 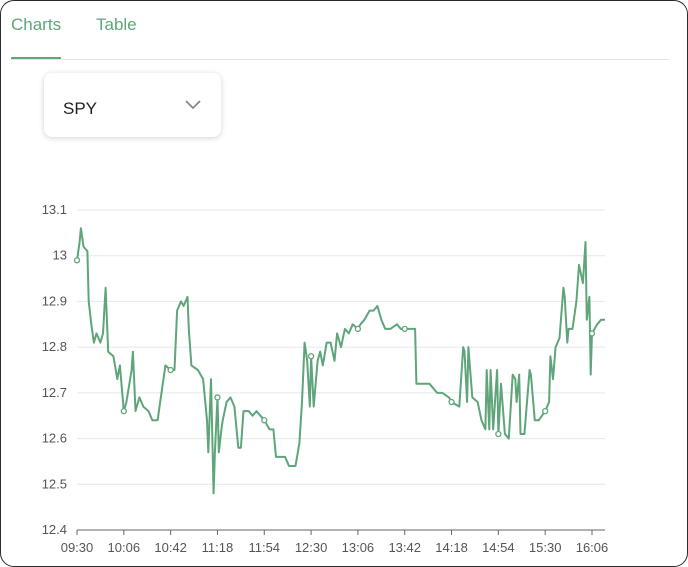 I want to click on y-tick-label: 12.4, so click(x=54, y=529).